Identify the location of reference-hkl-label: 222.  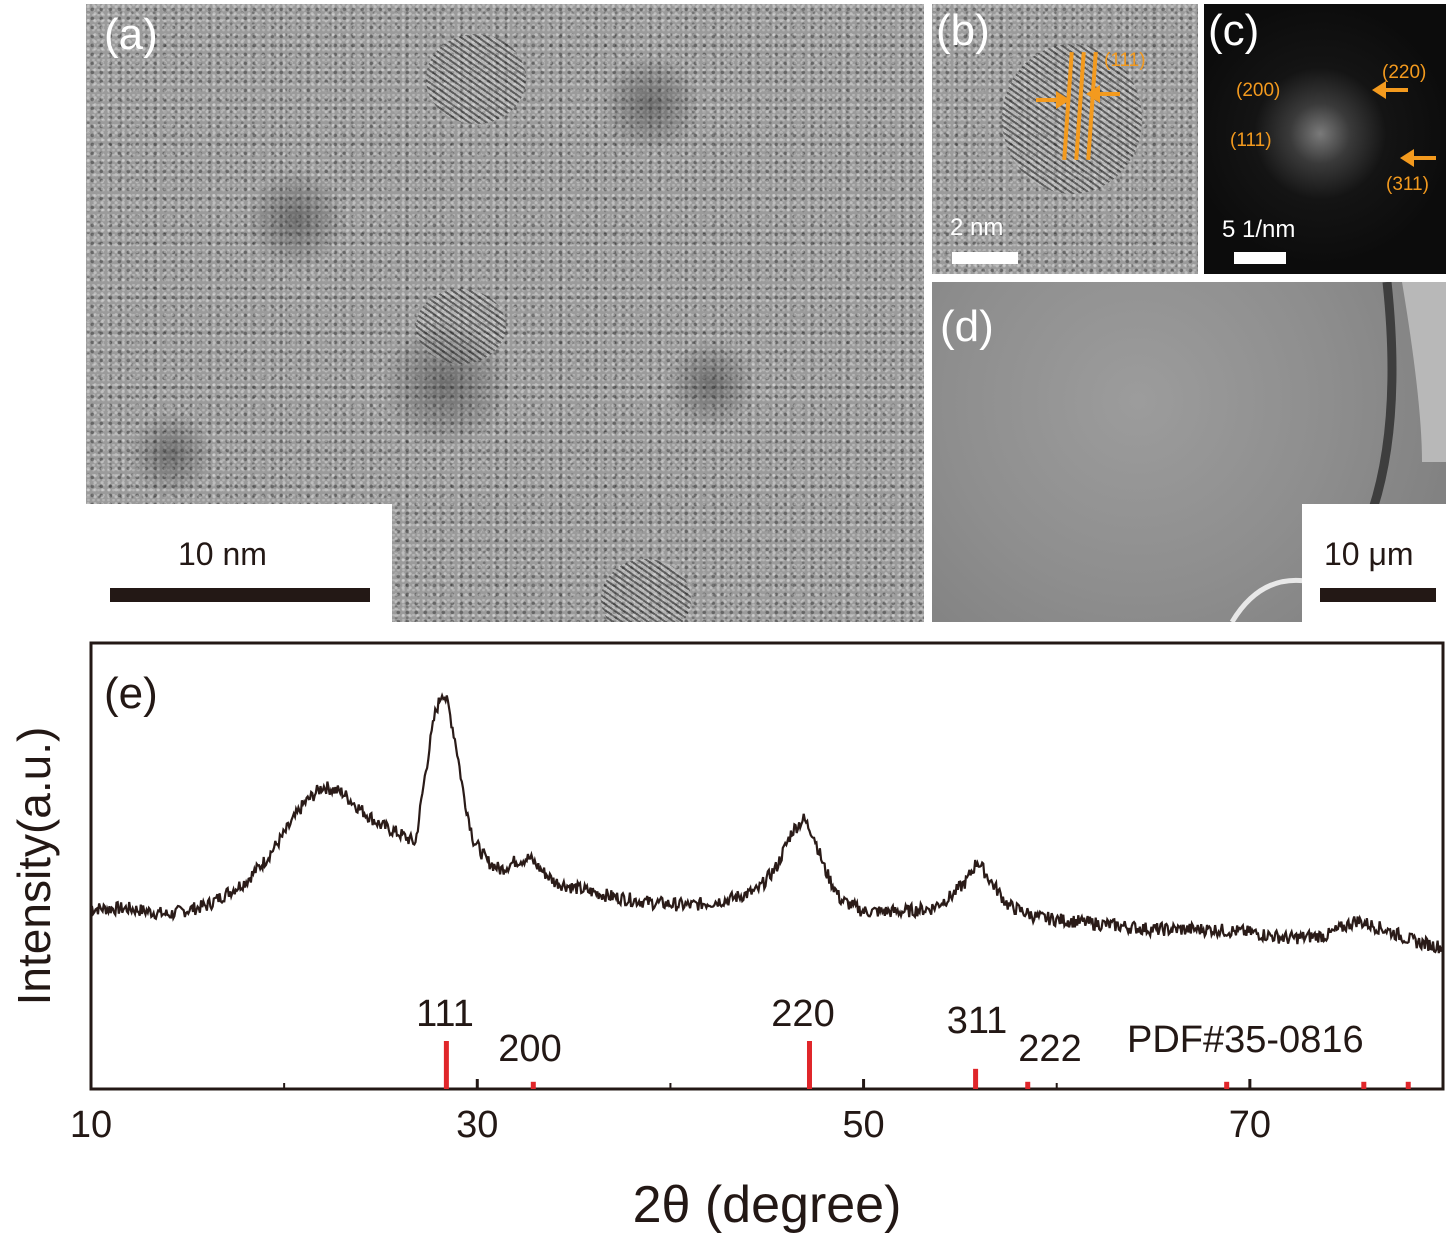
(1049, 1049).